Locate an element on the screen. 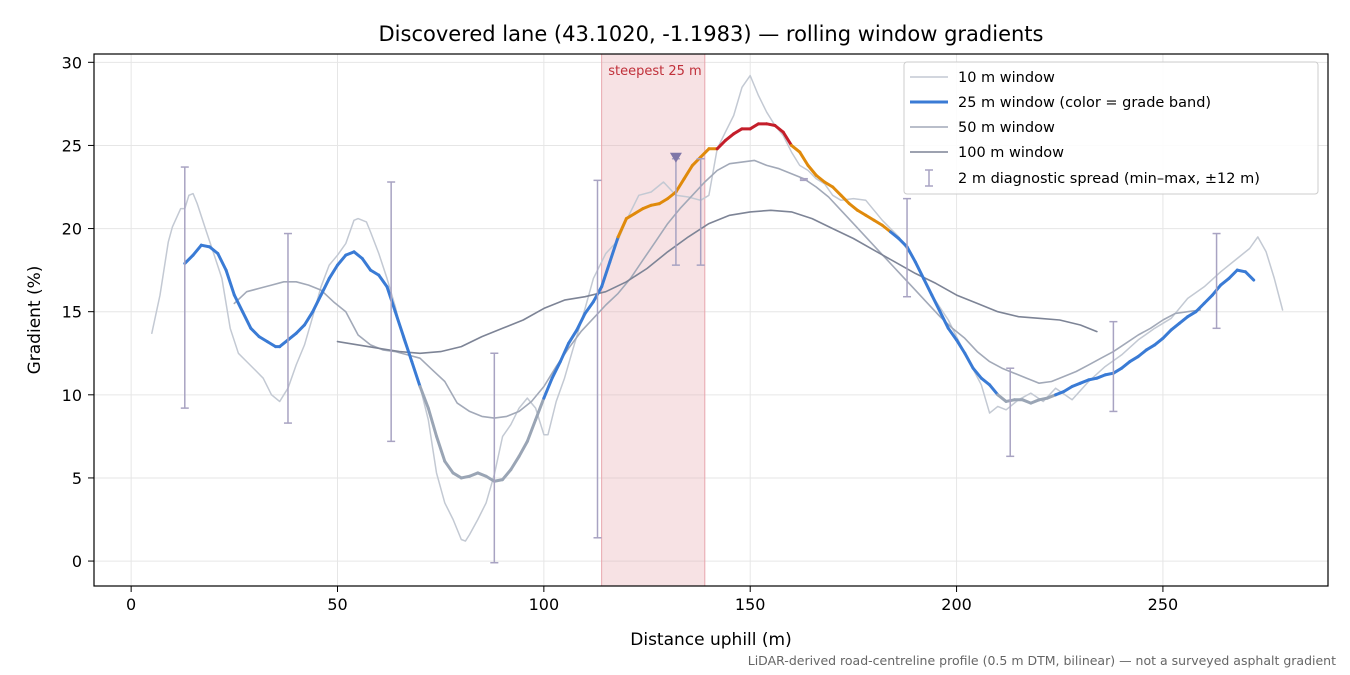 The image size is (1350, 675). x-tick-label: 200 is located at coordinates (956, 604).